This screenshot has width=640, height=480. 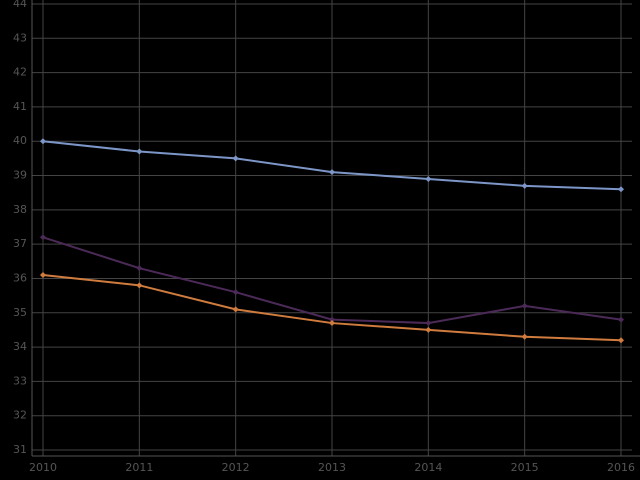 What do you see at coordinates (20, 380) in the screenshot?
I see `y-tick-label: 33` at bounding box center [20, 380].